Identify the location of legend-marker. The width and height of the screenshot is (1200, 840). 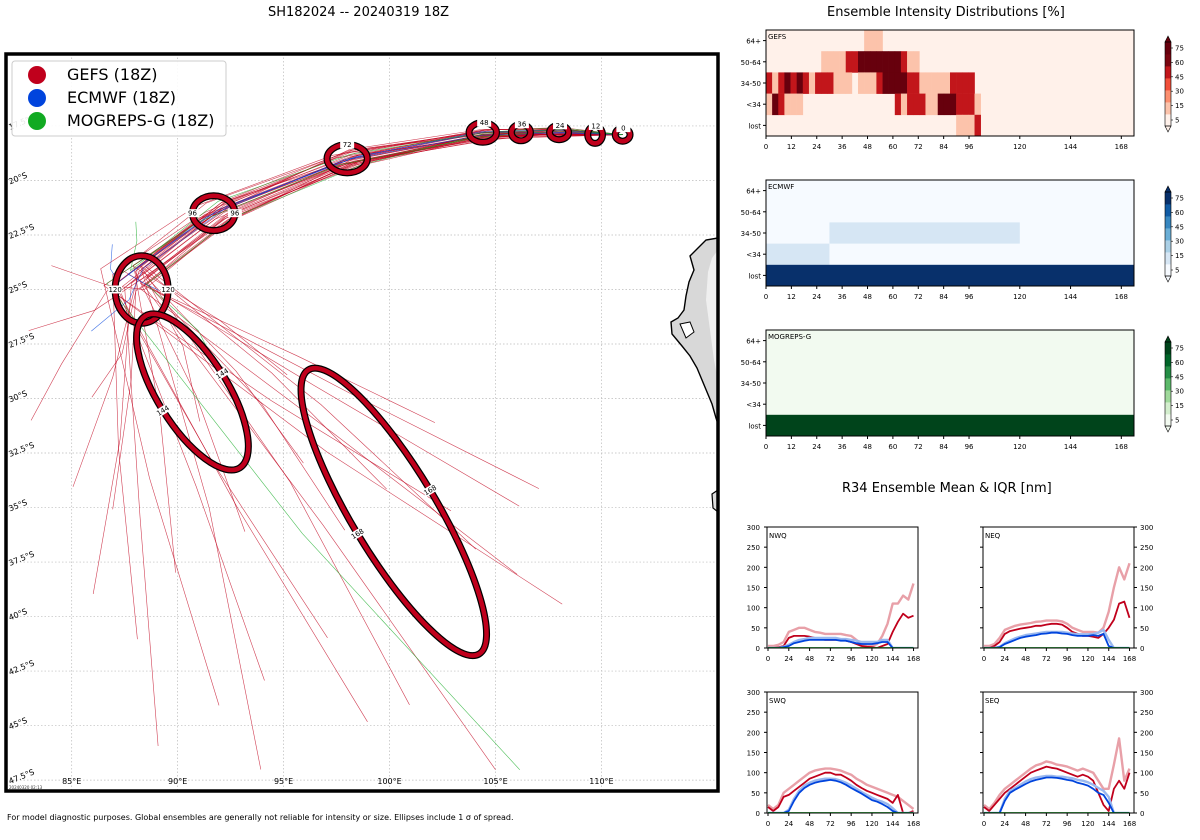
(37, 98).